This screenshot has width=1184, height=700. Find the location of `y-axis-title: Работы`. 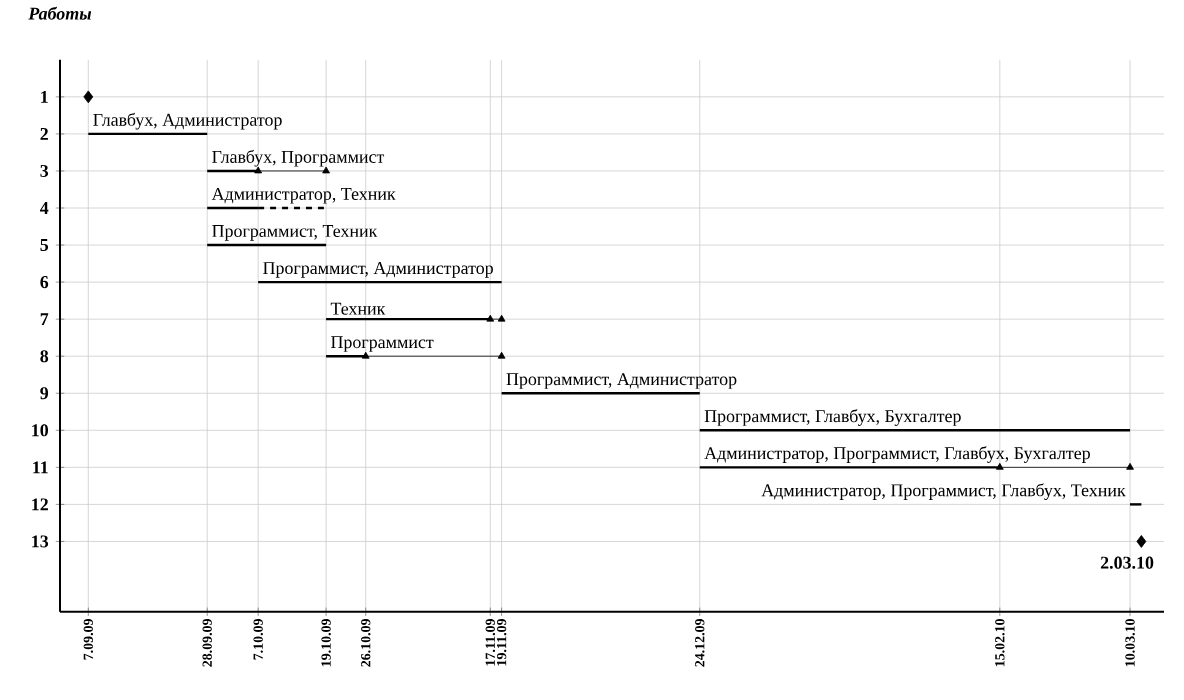

y-axis-title: Работы is located at coordinates (60, 13).